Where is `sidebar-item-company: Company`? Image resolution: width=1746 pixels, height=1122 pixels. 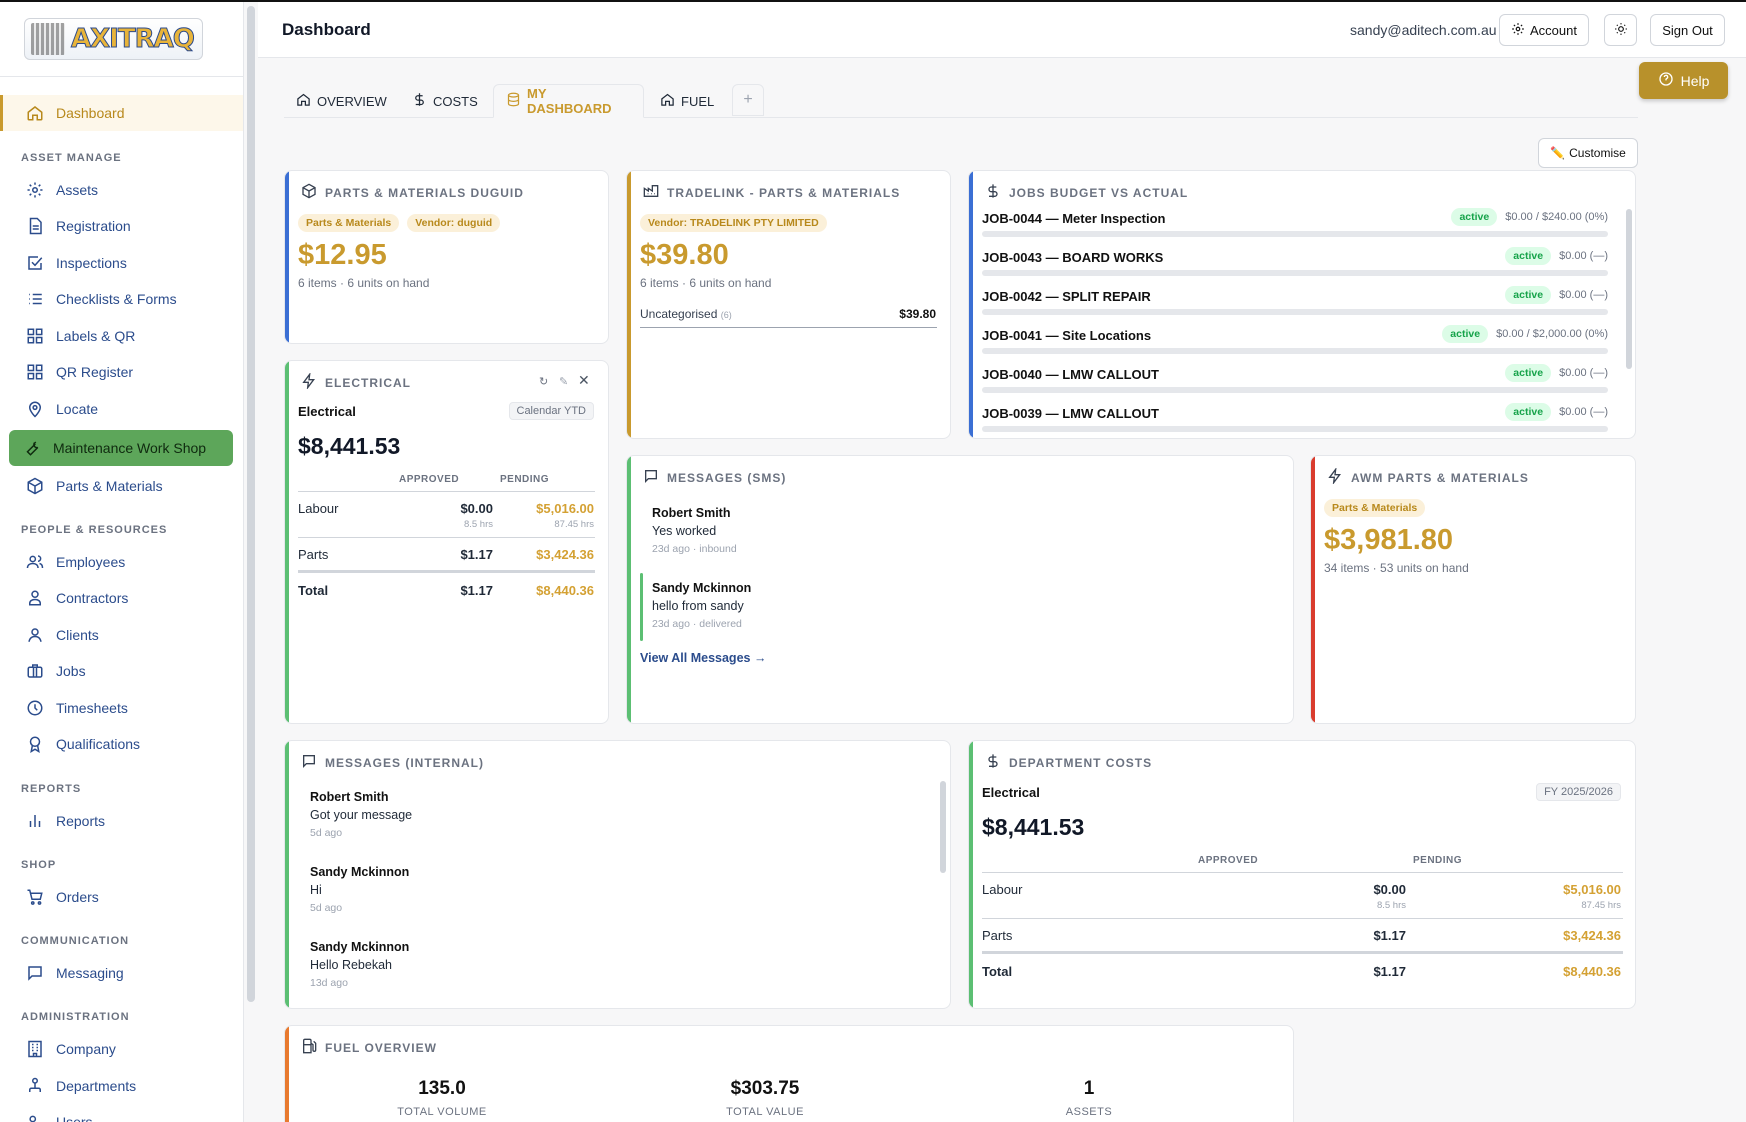 sidebar-item-company: Company is located at coordinates (121, 1049).